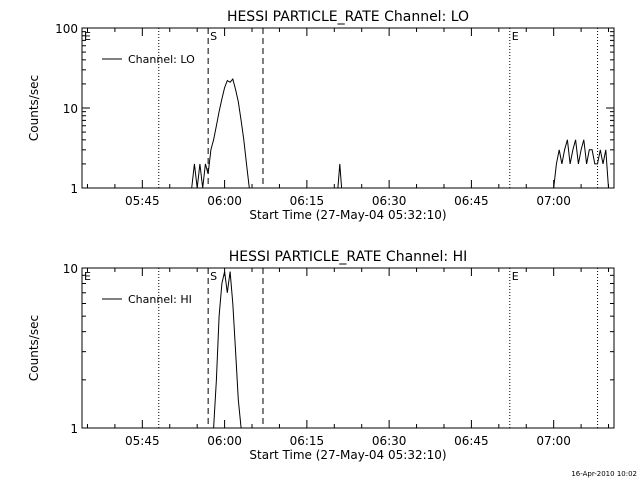 The image size is (640, 480). I want to click on panel2-x-tick-label: 06:30, so click(389, 441).